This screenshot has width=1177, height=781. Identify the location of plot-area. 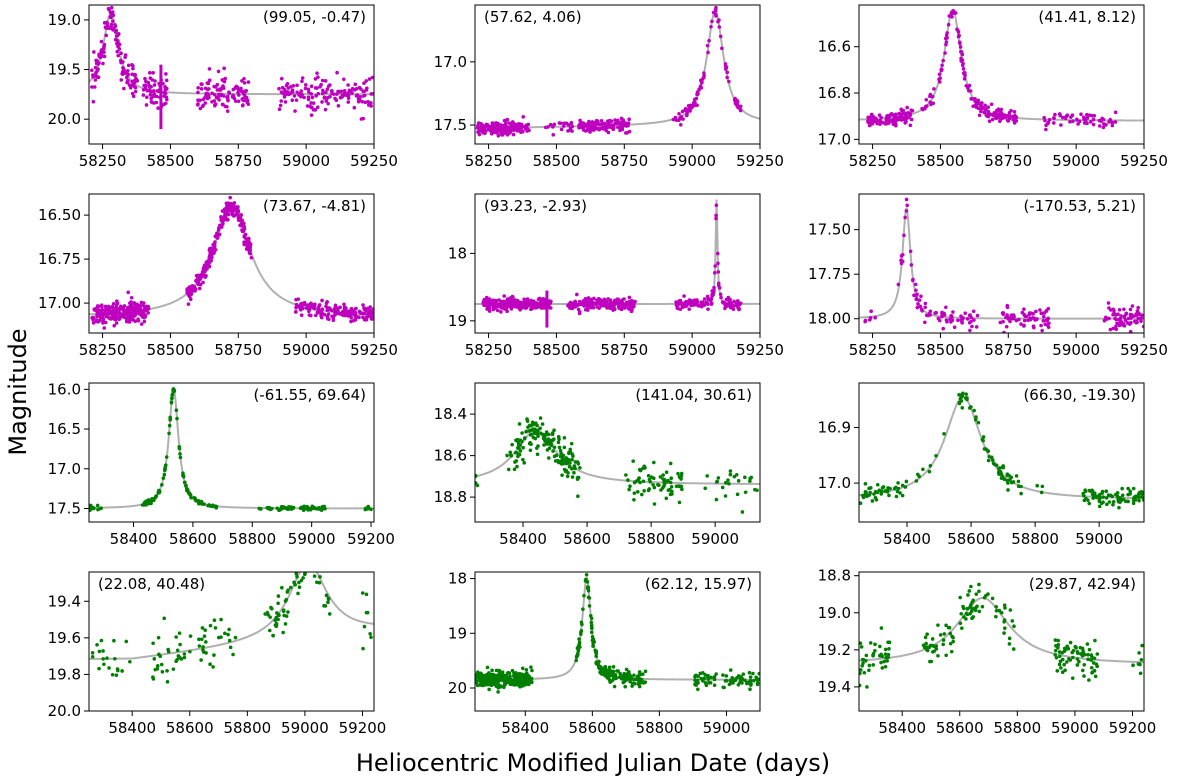
(231, 67).